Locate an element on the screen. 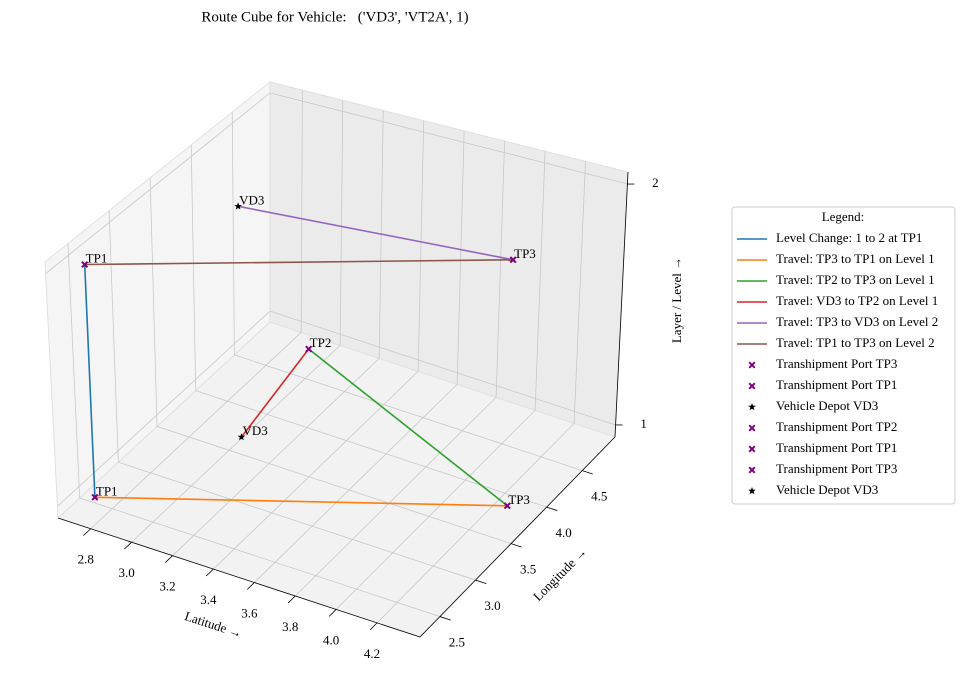 This screenshot has width=965, height=690. y-tick-label: 4.5 is located at coordinates (599, 496).